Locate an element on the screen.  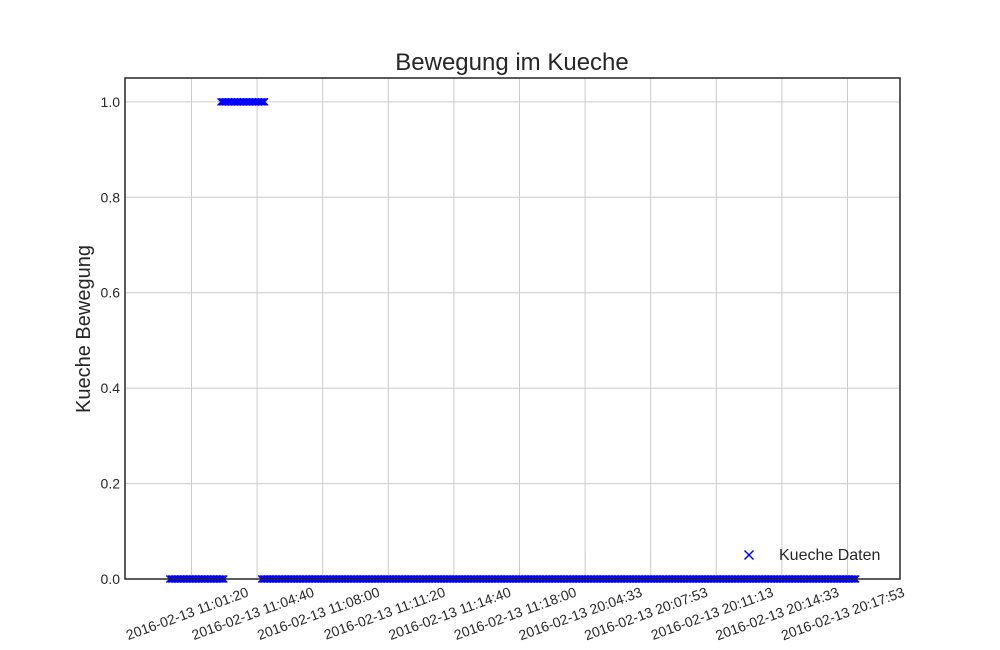
y-tick-label: 0.8 is located at coordinates (111, 197).